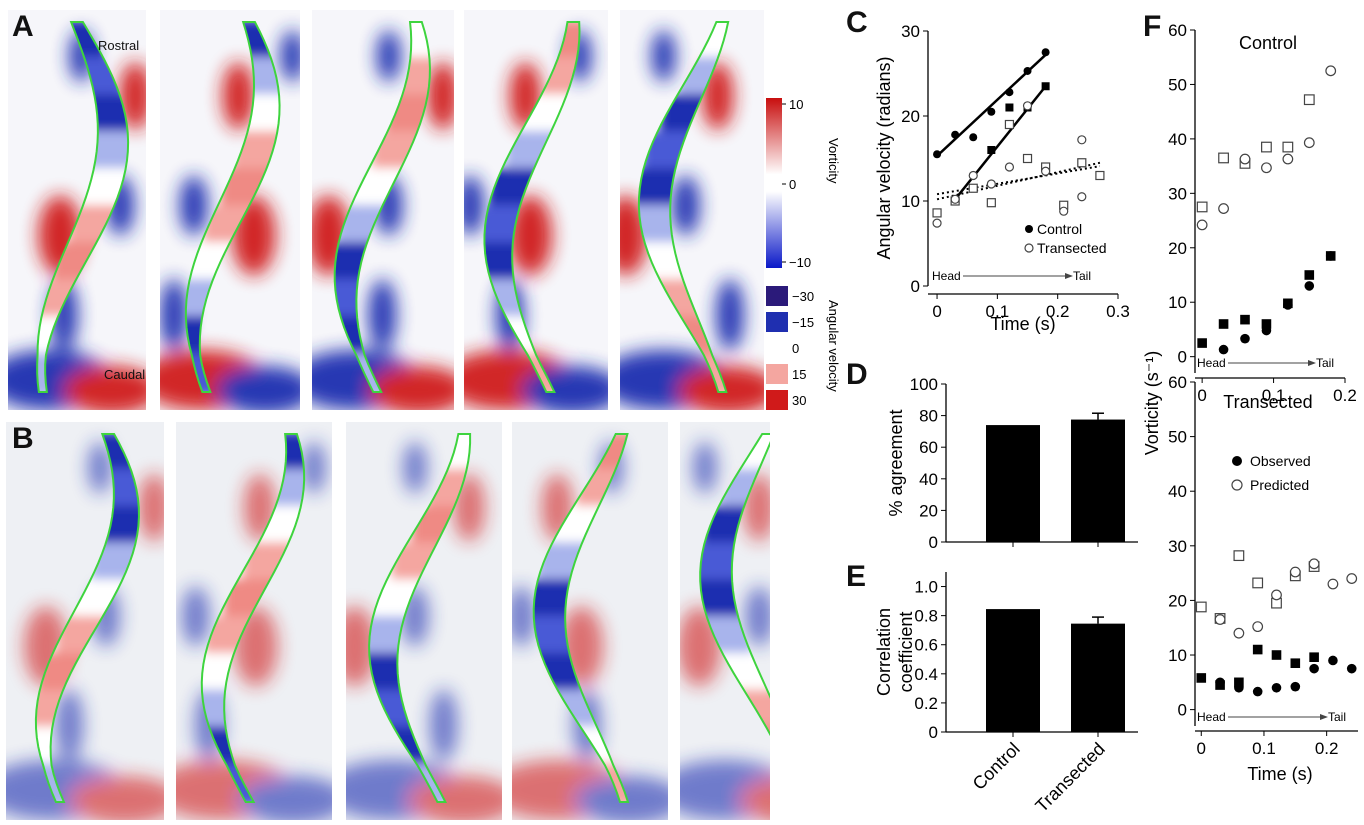 This screenshot has height=825, width=1364. Describe the element at coordinates (833, 346) in the screenshot. I see `angular-velocity-colorbar-title: Angular velocity` at that location.